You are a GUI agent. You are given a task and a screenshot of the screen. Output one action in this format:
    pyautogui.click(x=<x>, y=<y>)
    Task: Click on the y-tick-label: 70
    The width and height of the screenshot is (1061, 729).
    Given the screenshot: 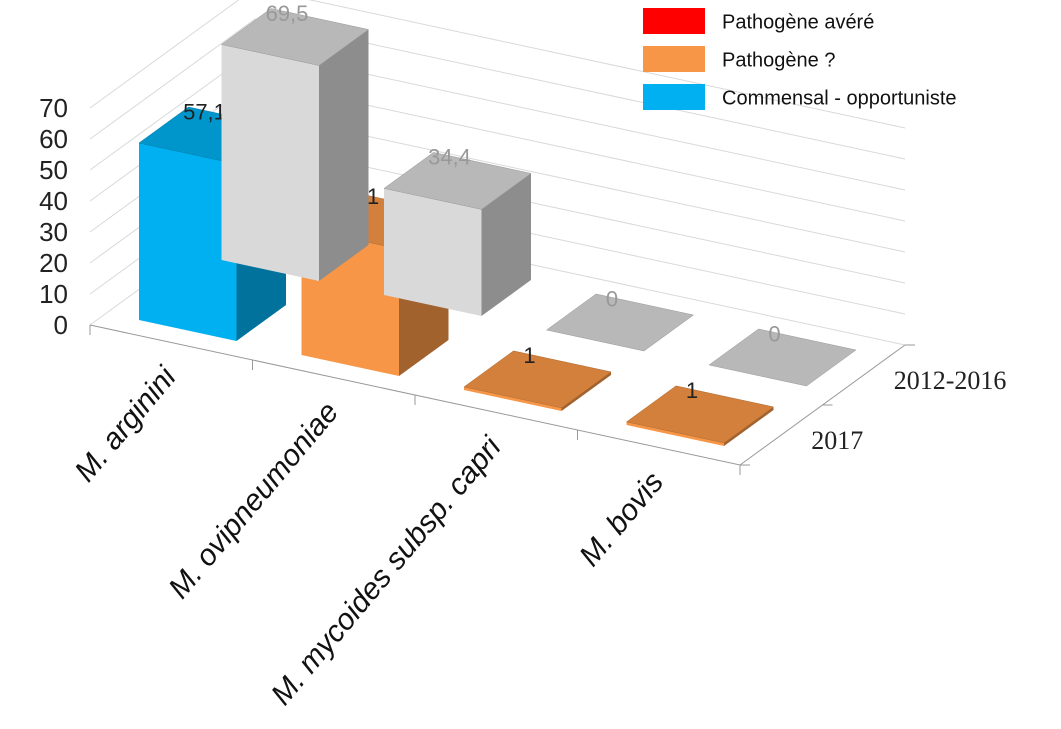 What is the action you would take?
    pyautogui.click(x=53, y=108)
    